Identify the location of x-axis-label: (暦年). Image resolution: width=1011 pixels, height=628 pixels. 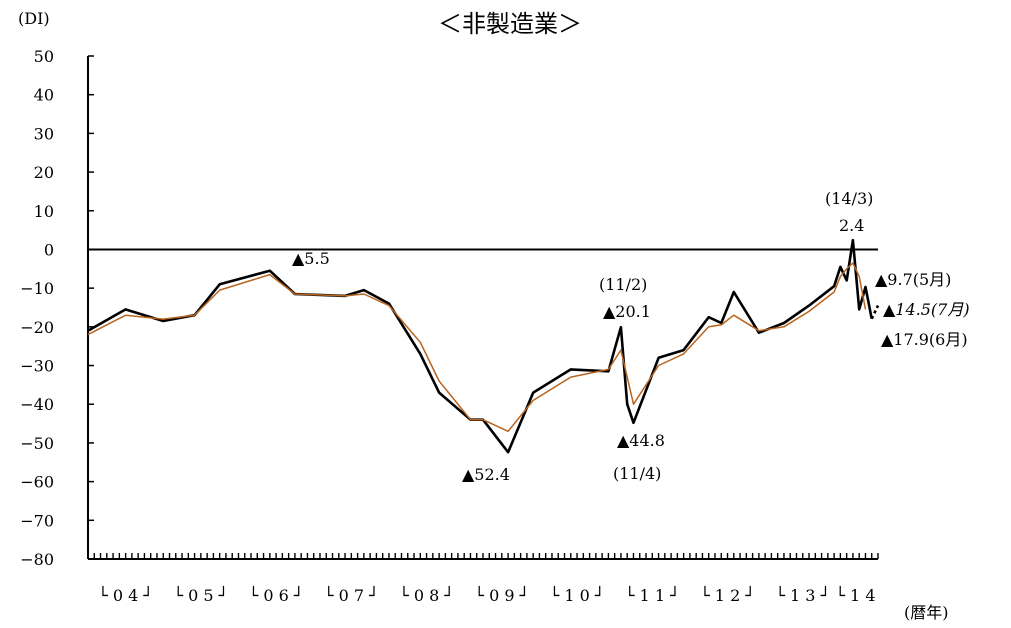
(926, 612).